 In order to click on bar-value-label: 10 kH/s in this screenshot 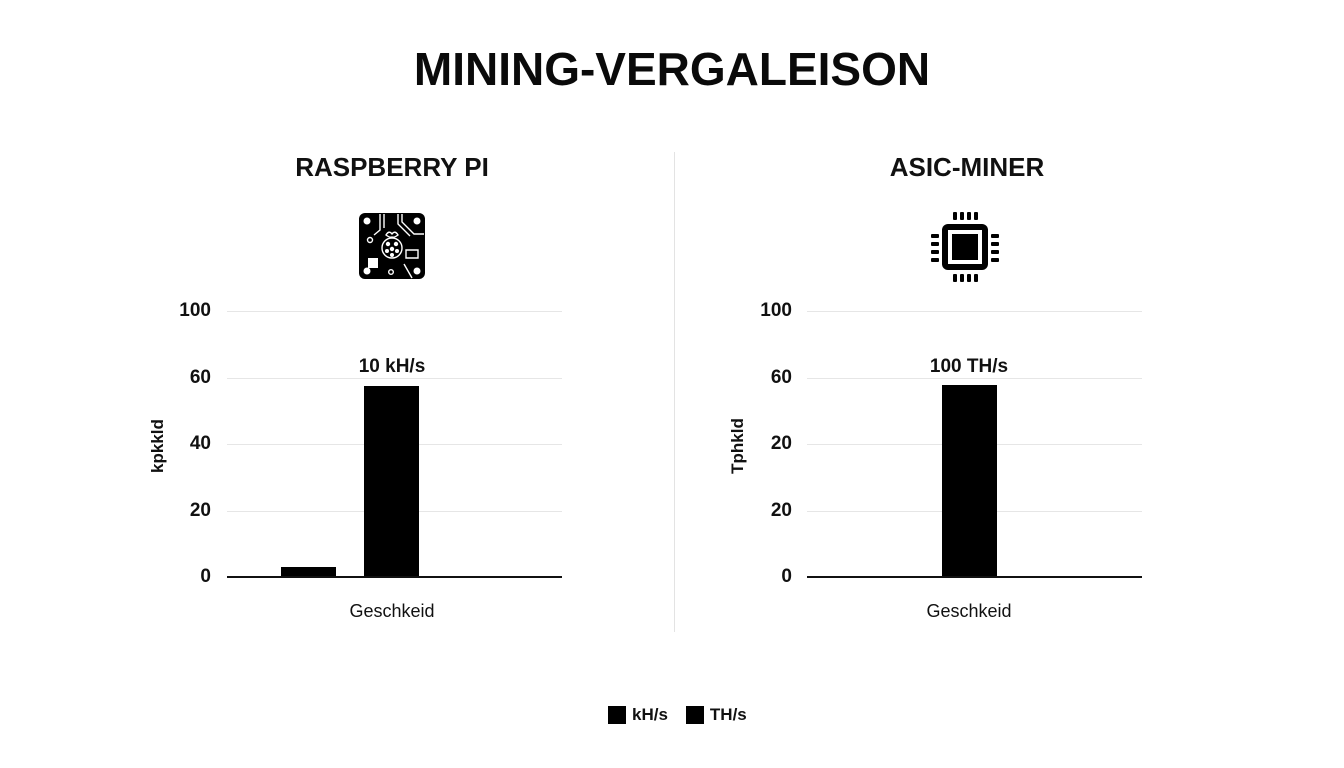, I will do `click(392, 366)`.